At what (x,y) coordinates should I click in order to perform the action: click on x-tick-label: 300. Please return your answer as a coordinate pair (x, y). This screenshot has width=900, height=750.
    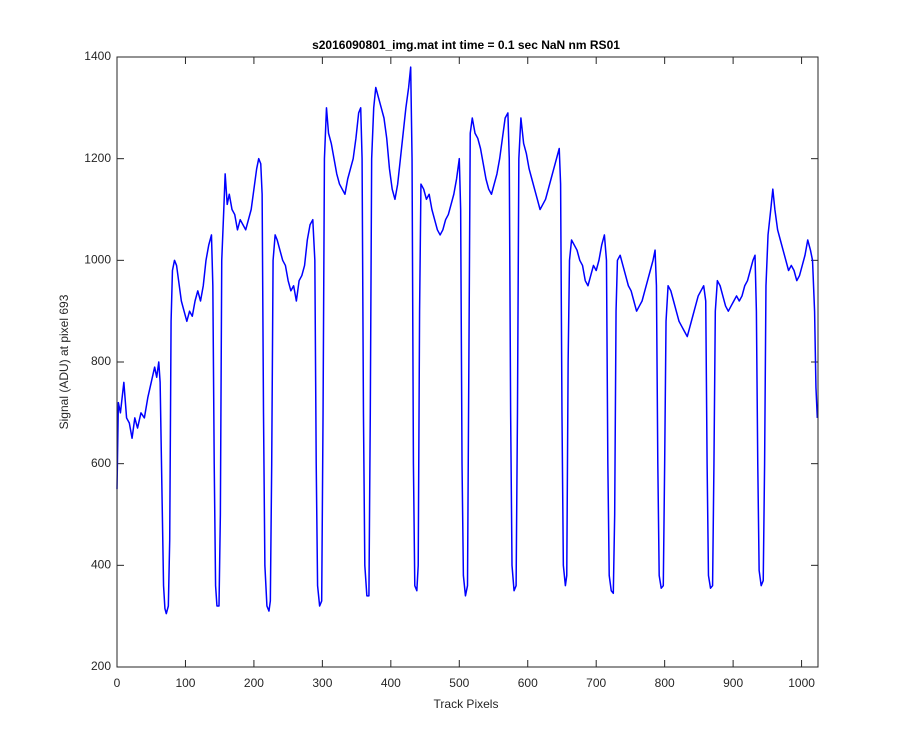
    Looking at the image, I should click on (322, 683).